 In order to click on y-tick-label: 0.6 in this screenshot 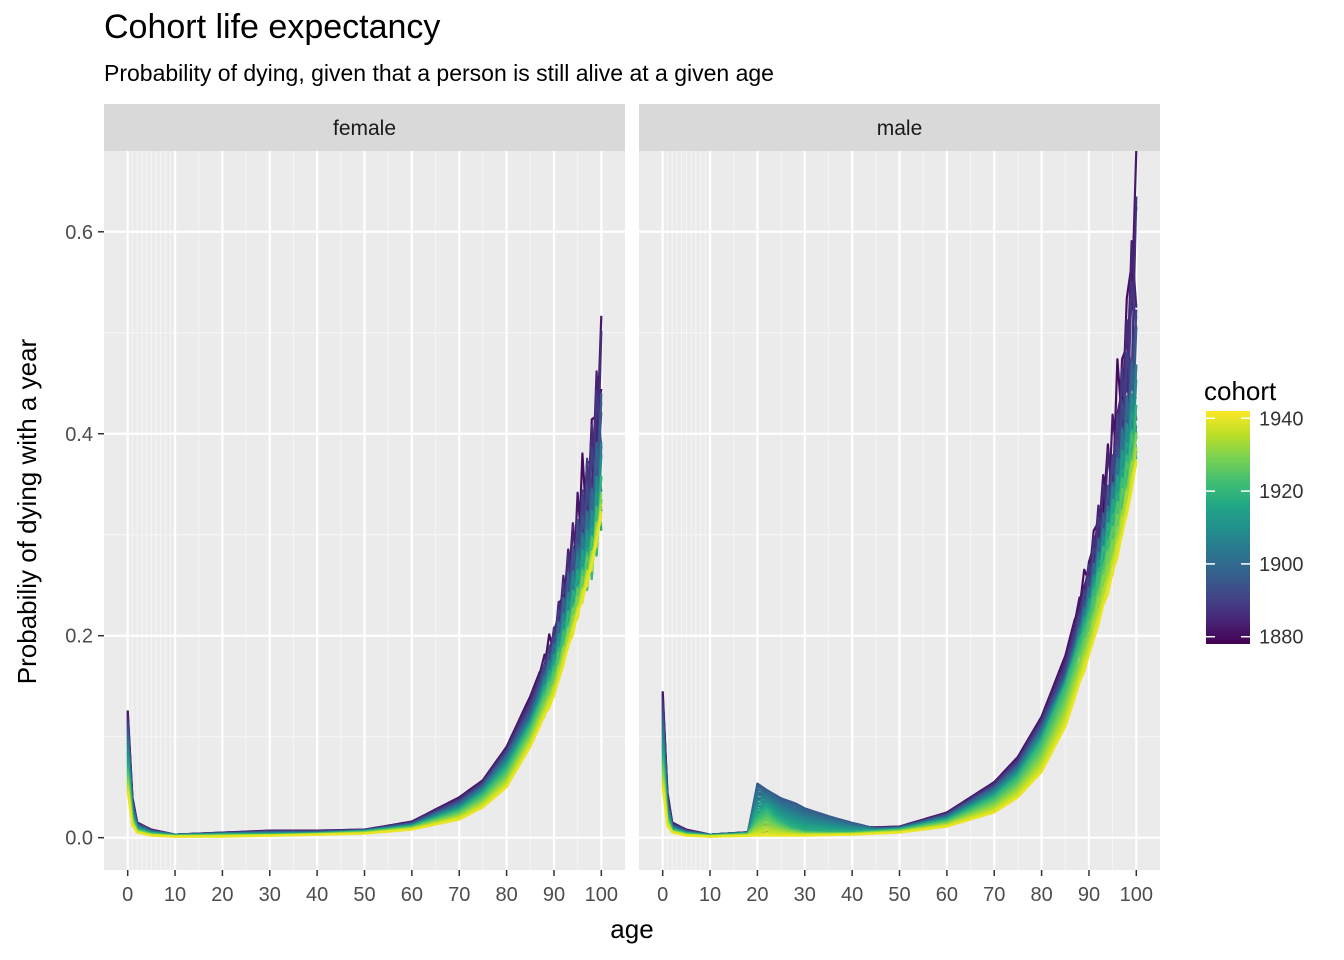, I will do `click(79, 233)`.